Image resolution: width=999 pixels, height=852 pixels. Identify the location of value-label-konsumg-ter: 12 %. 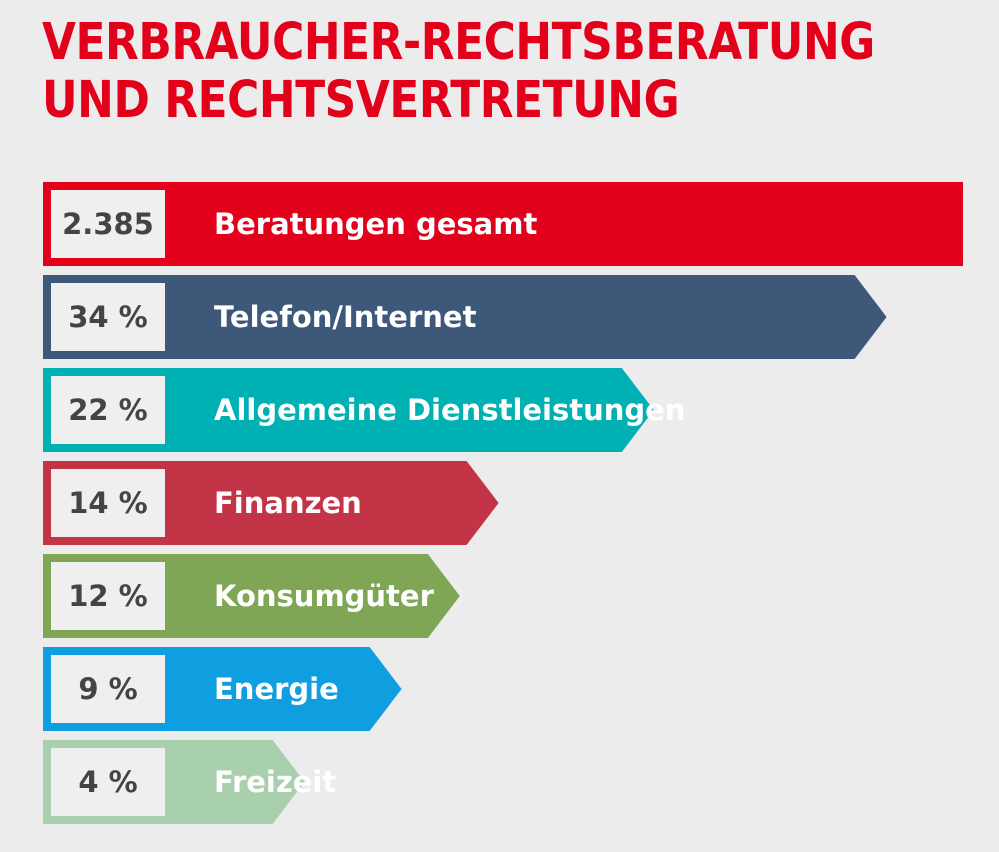
(108, 596).